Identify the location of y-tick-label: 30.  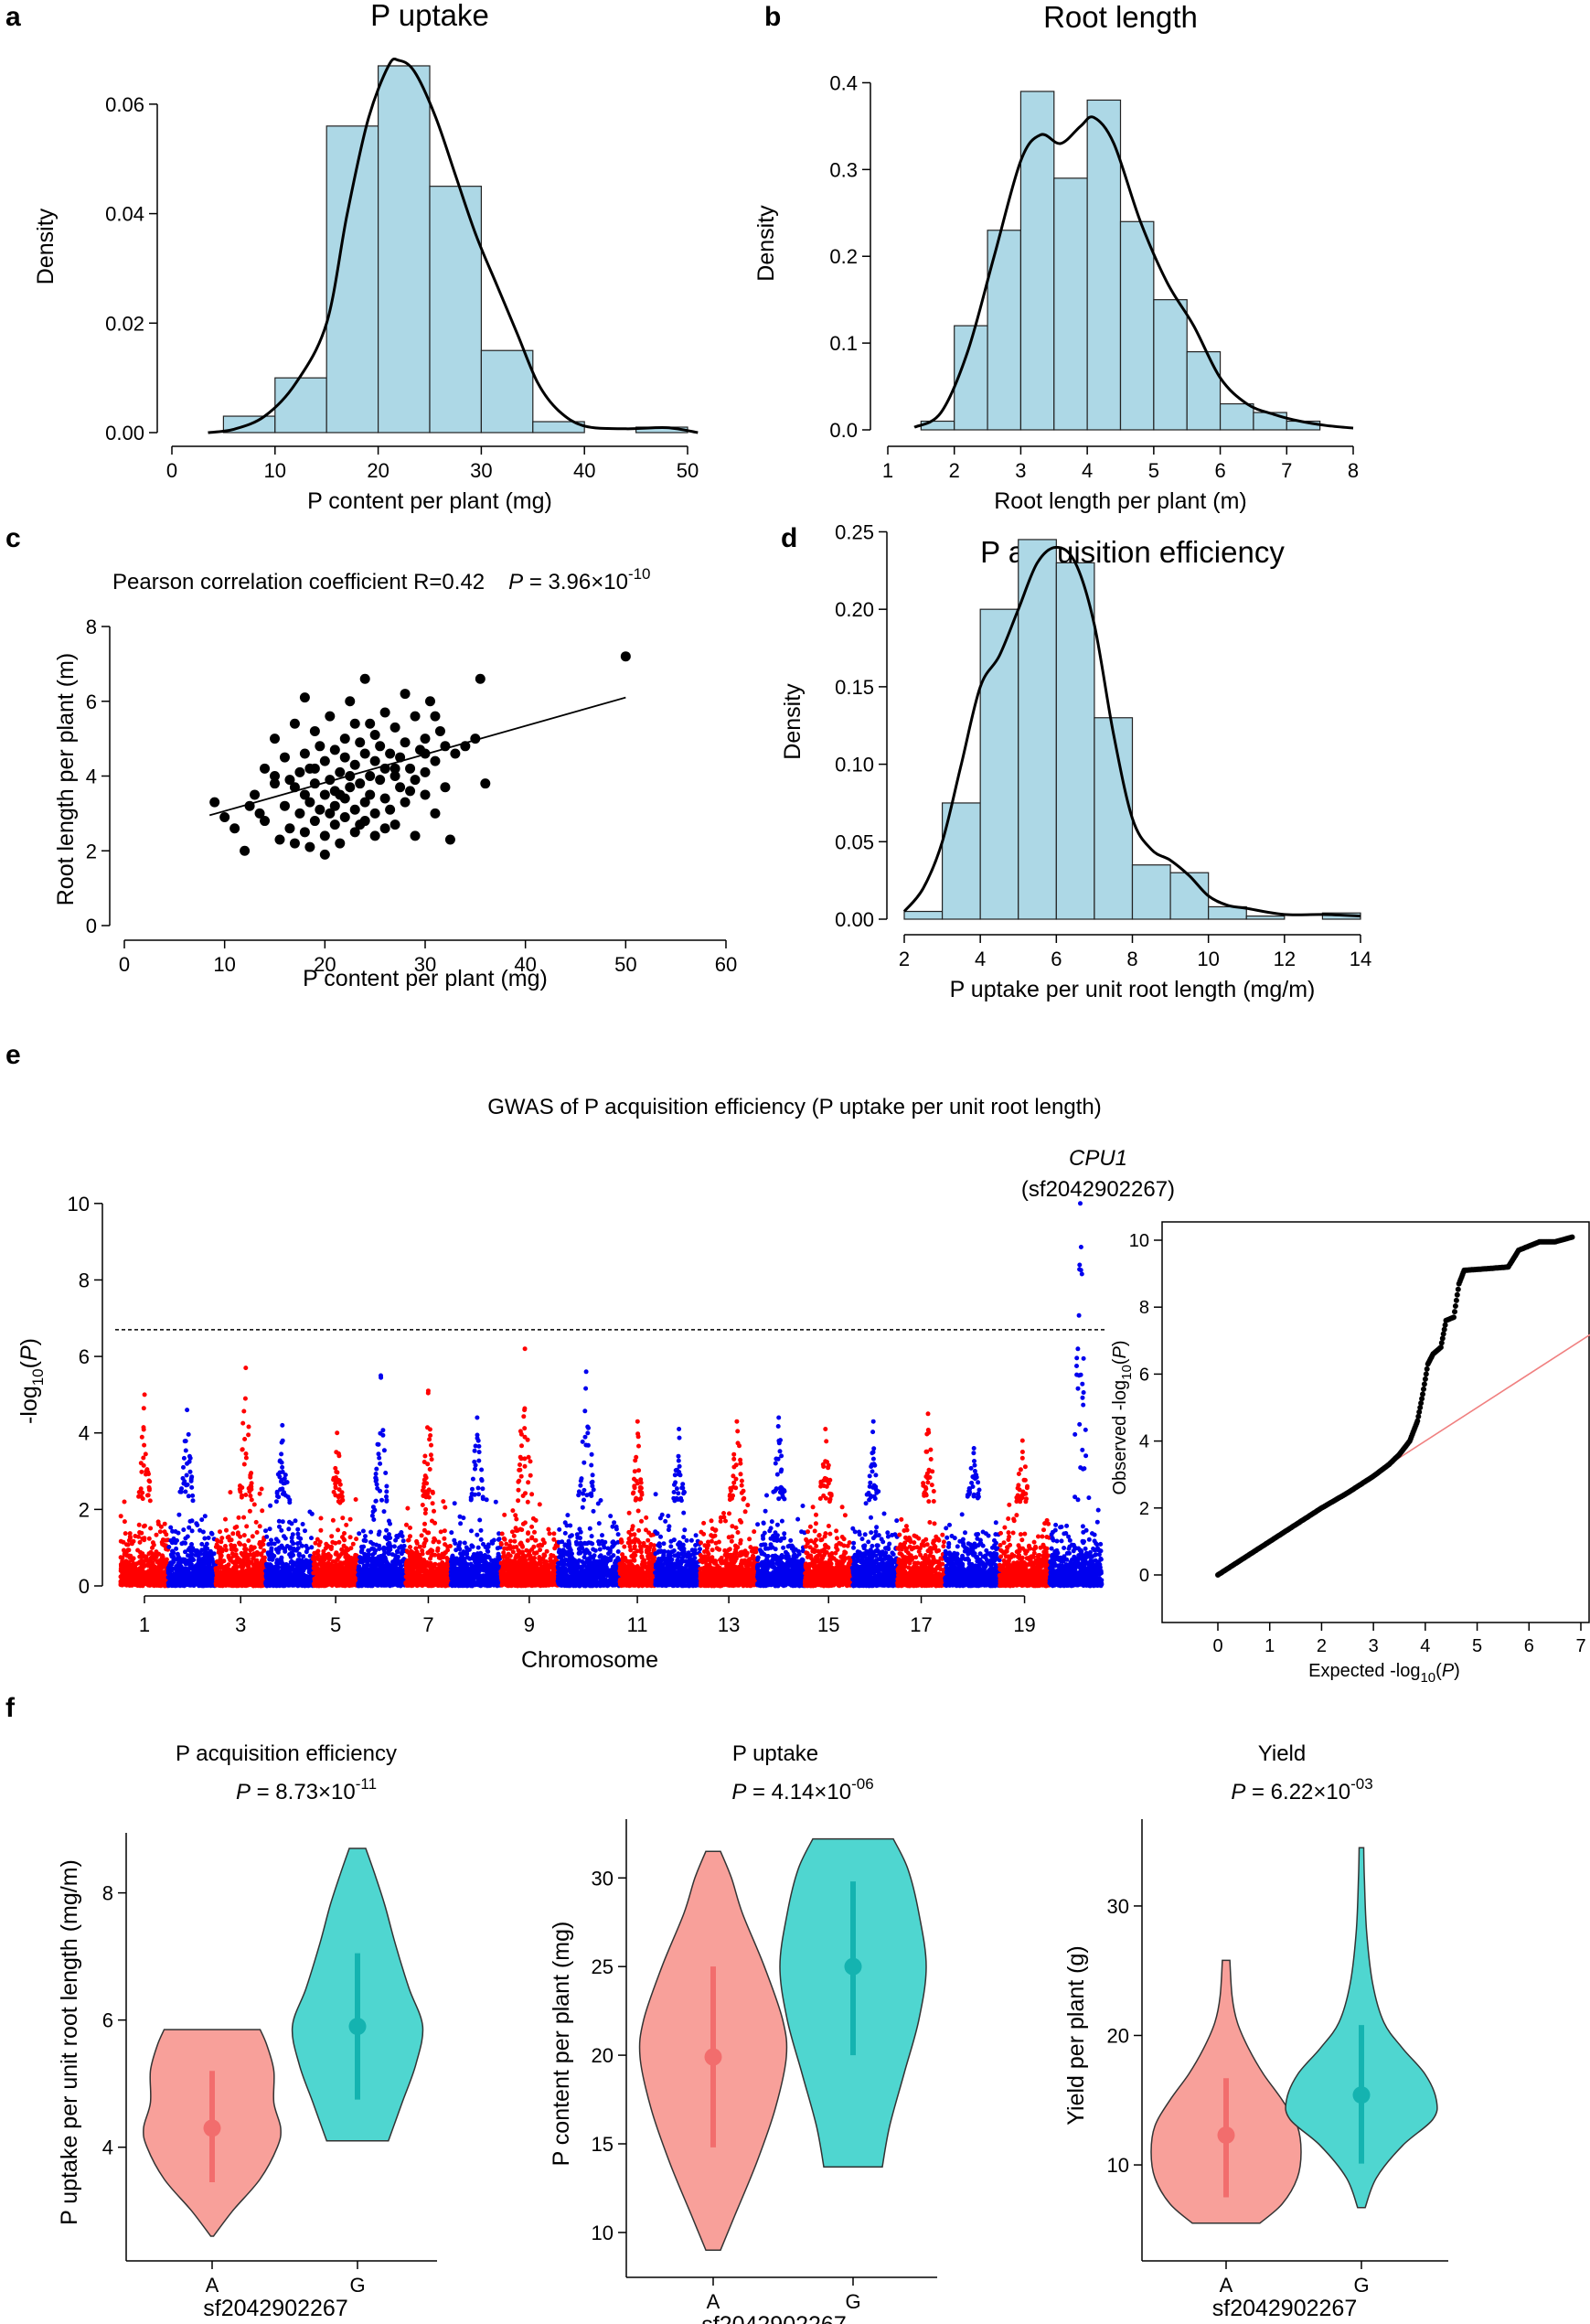
(603, 1879).